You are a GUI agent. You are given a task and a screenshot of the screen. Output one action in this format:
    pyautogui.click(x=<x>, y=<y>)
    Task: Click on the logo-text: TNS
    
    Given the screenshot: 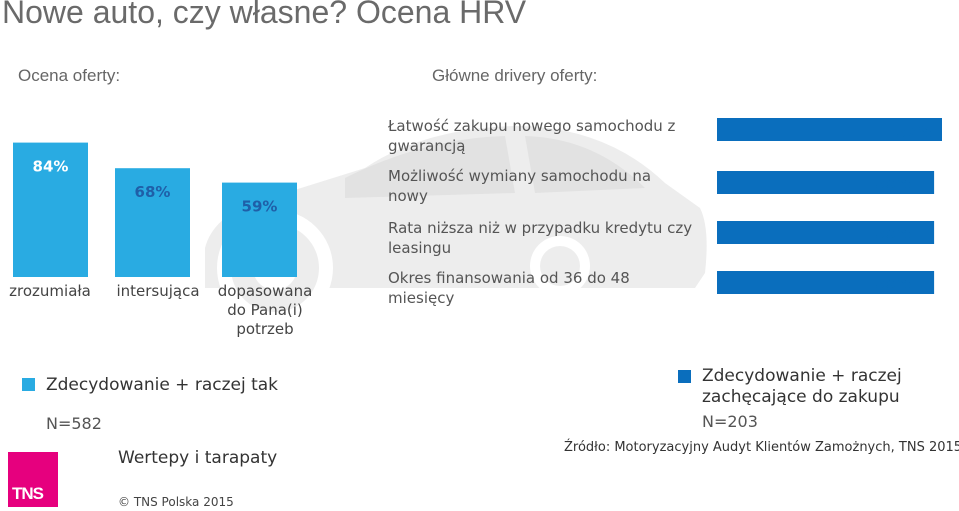 What is the action you would take?
    pyautogui.click(x=28, y=493)
    